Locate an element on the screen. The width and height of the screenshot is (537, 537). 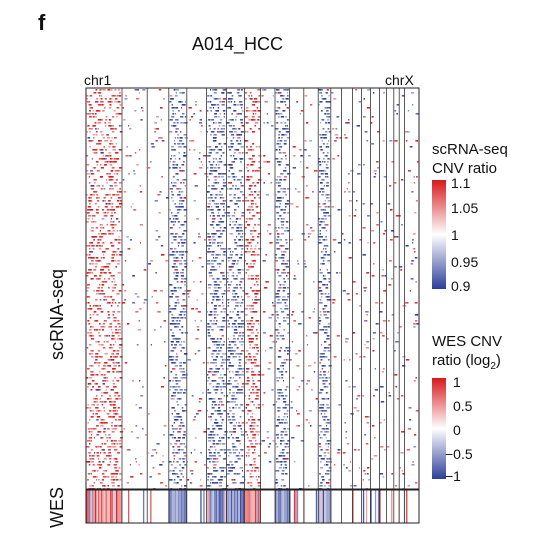
wes-legend-title-line1: WES CNV is located at coordinates (467, 341).